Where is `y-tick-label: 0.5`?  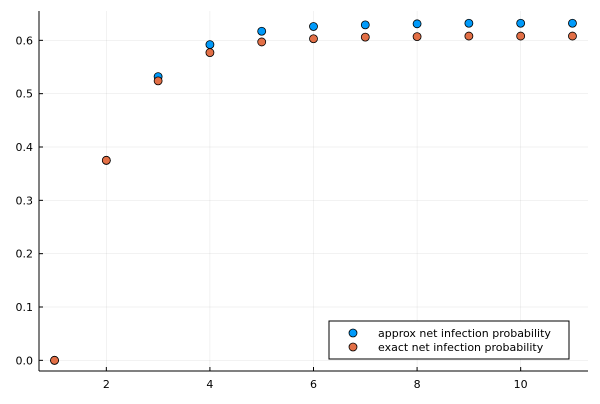
y-tick-label: 0.5 is located at coordinates (25, 94).